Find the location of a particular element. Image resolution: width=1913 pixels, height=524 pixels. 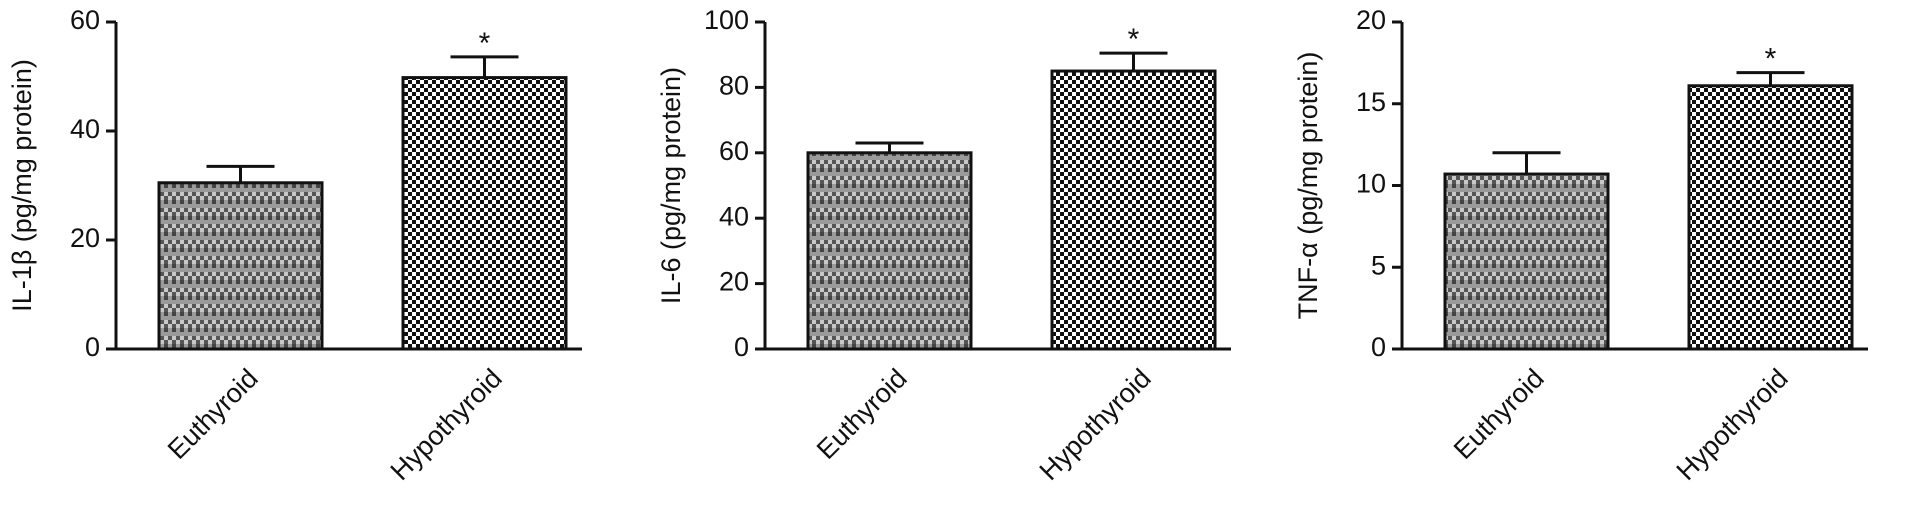

y-axis-label: IL-1β (pg/mg protein) is located at coordinates (22, 185).